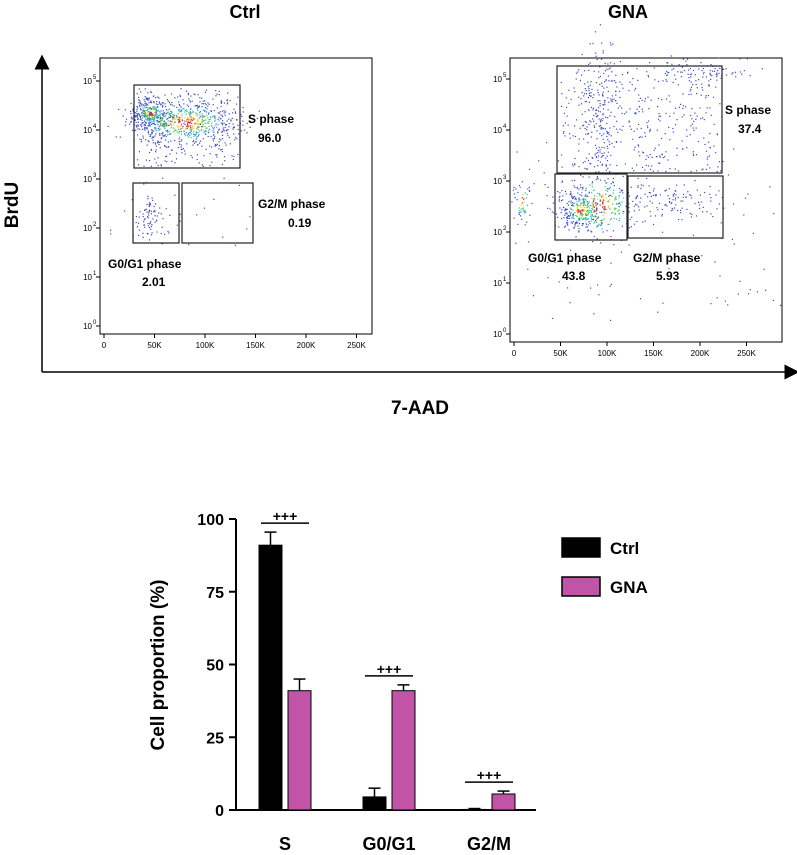 The width and height of the screenshot is (797, 855). Describe the element at coordinates (403, 750) in the screenshot. I see `bar-gna-g0g1` at that location.